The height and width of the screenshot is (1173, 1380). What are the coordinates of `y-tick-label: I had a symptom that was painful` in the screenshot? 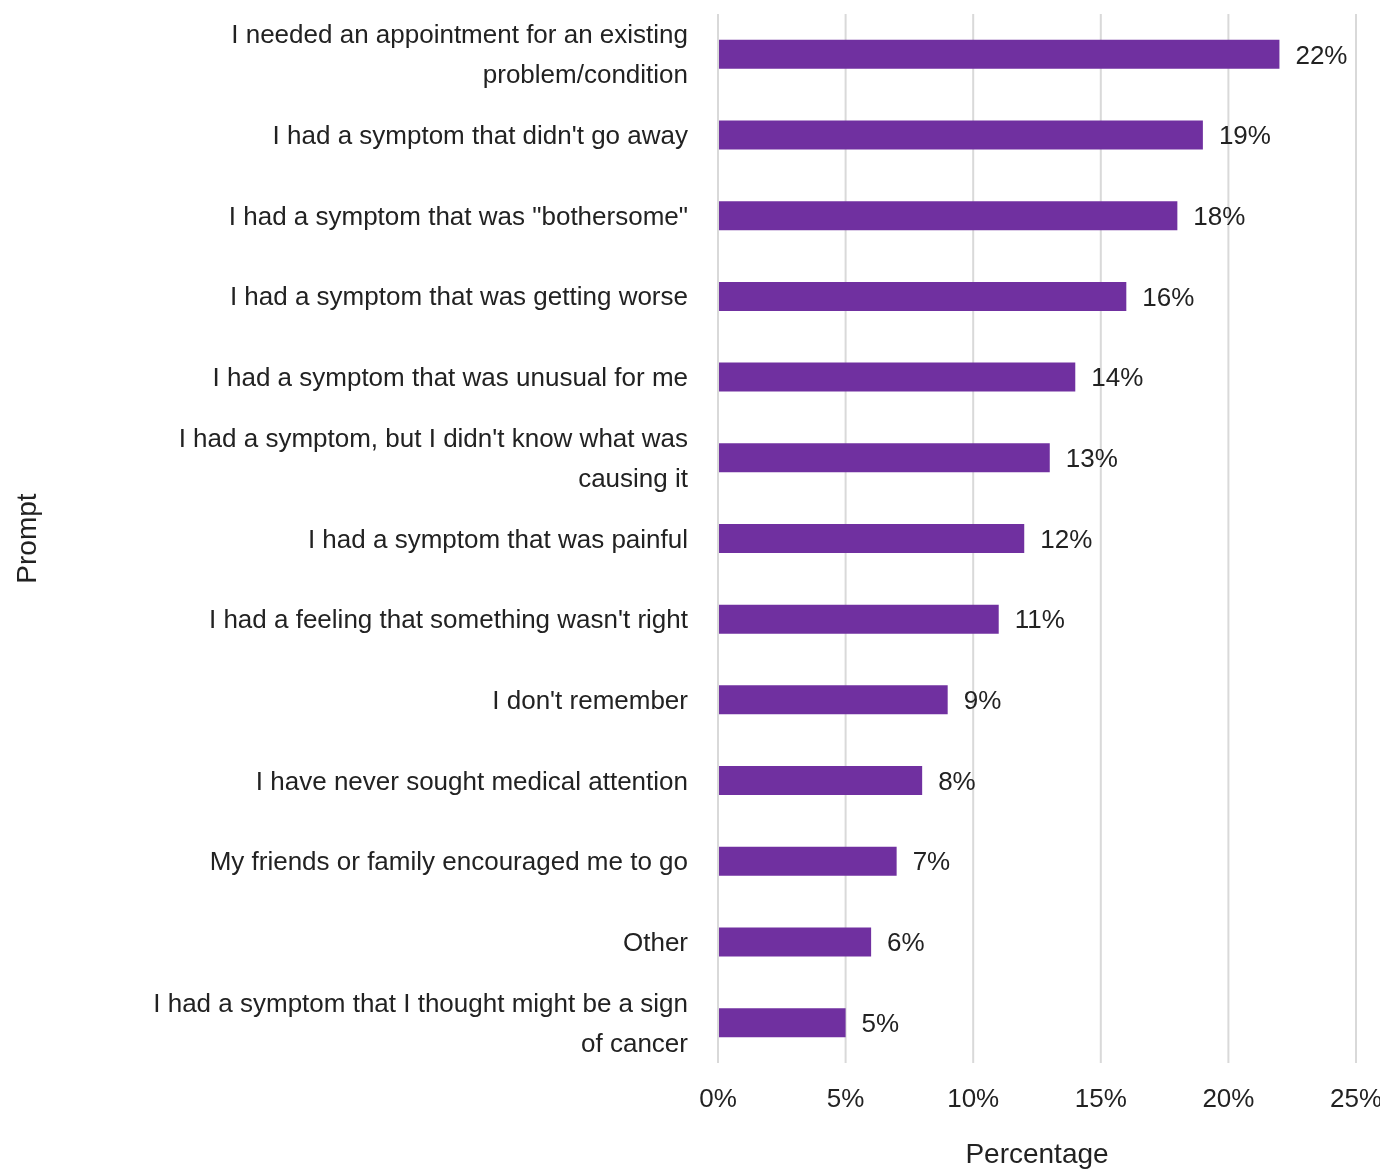 It's located at (497, 538).